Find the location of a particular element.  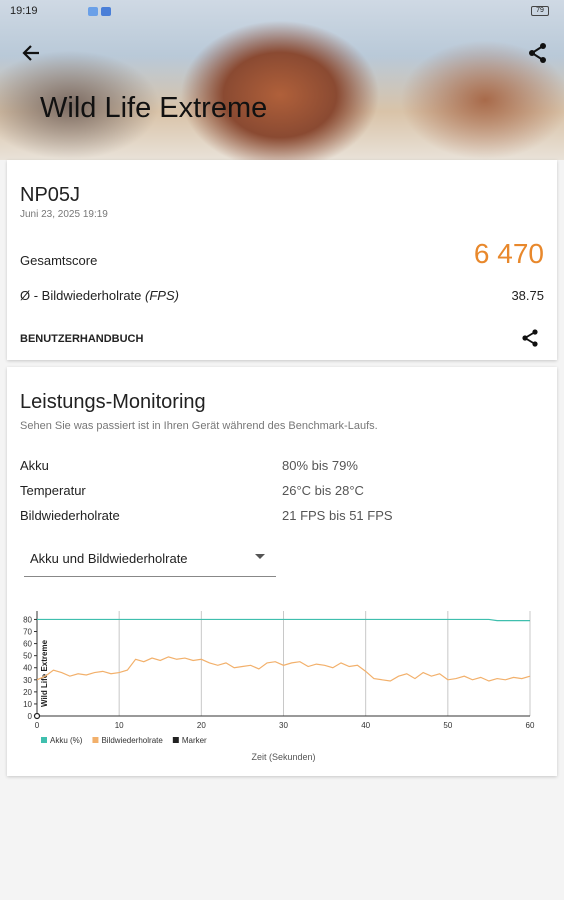

fps-label-text: Ø - Bildwiederholrate is located at coordinates (81, 295).